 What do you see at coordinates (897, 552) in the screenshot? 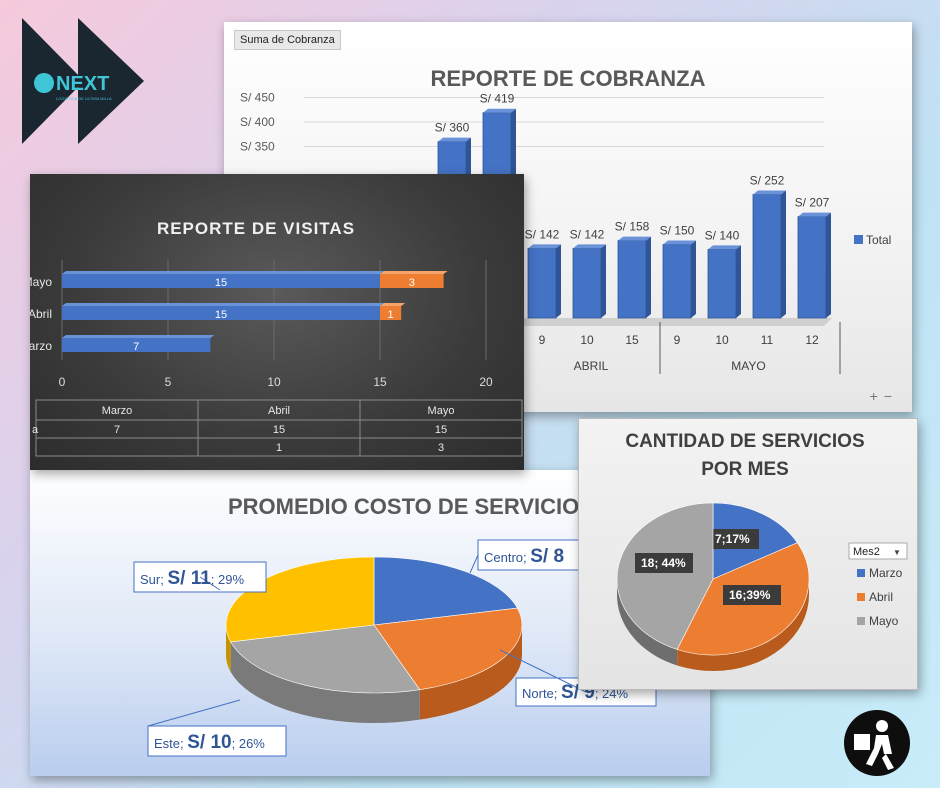
I see `chevron-down-icon: ▼` at bounding box center [897, 552].